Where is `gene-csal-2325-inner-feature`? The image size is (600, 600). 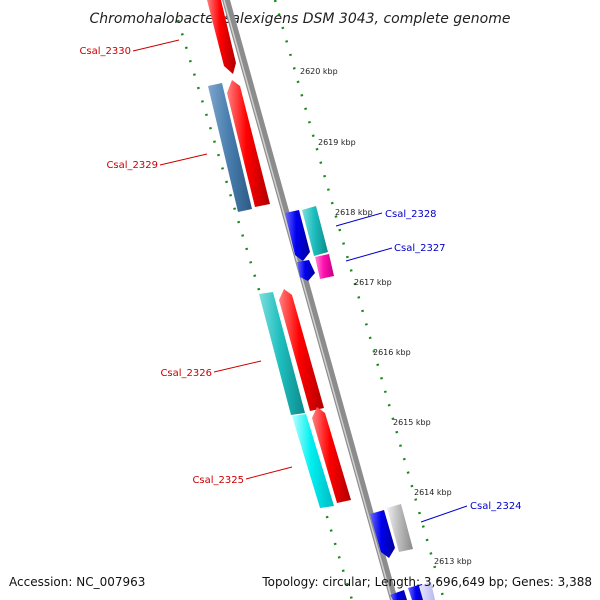 gene-csal-2325-inner-feature is located at coordinates (331, 455).